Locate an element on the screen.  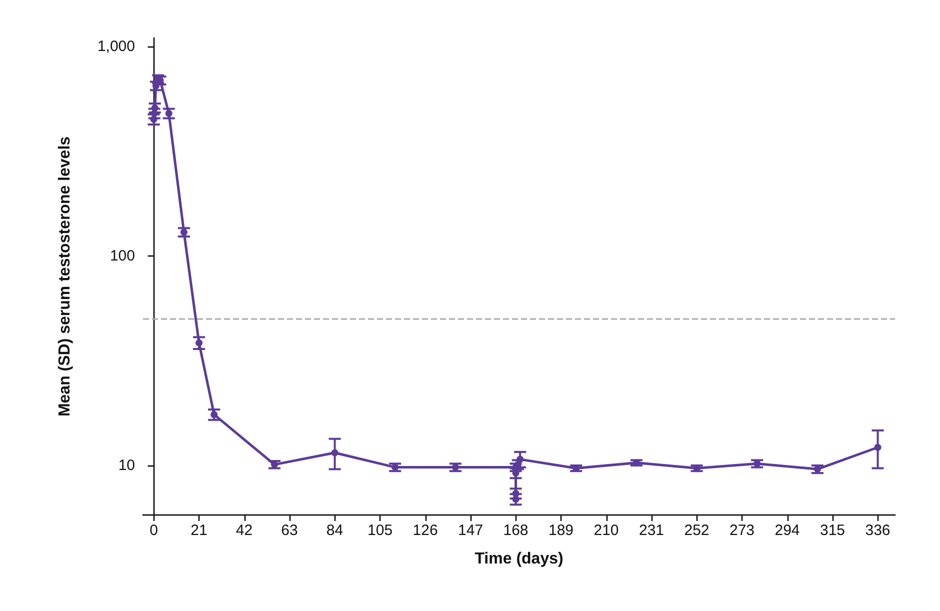
x-tick-label: 63 is located at coordinates (289, 530).